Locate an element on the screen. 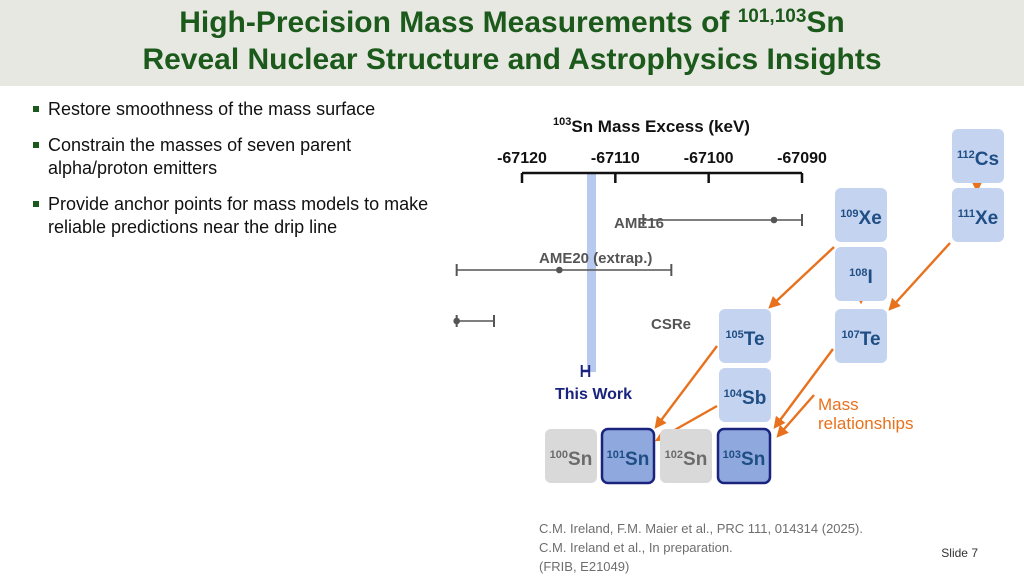 The height and width of the screenshot is (576, 1024). axis-tick-label: -67090 is located at coordinates (802, 158).